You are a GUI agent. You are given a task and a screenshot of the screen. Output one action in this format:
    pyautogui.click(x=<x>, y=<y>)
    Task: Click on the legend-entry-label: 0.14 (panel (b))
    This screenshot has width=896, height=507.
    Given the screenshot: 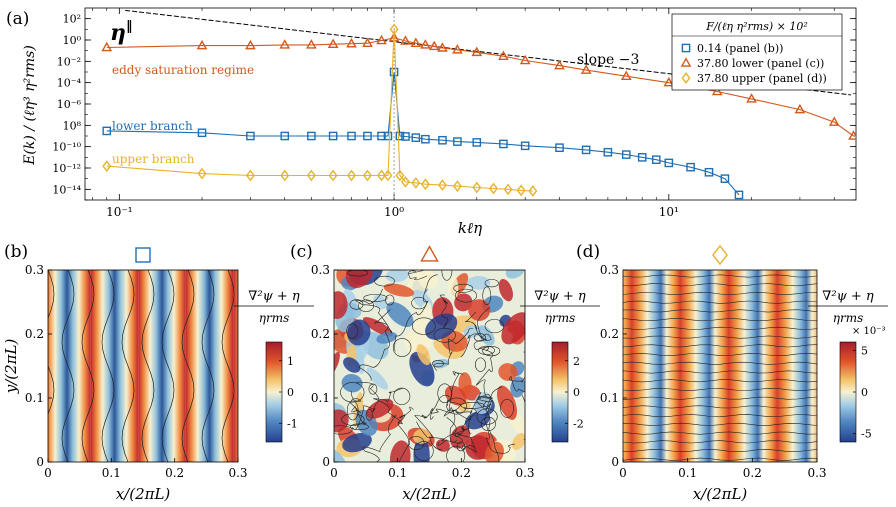 What is the action you would take?
    pyautogui.click(x=740, y=48)
    